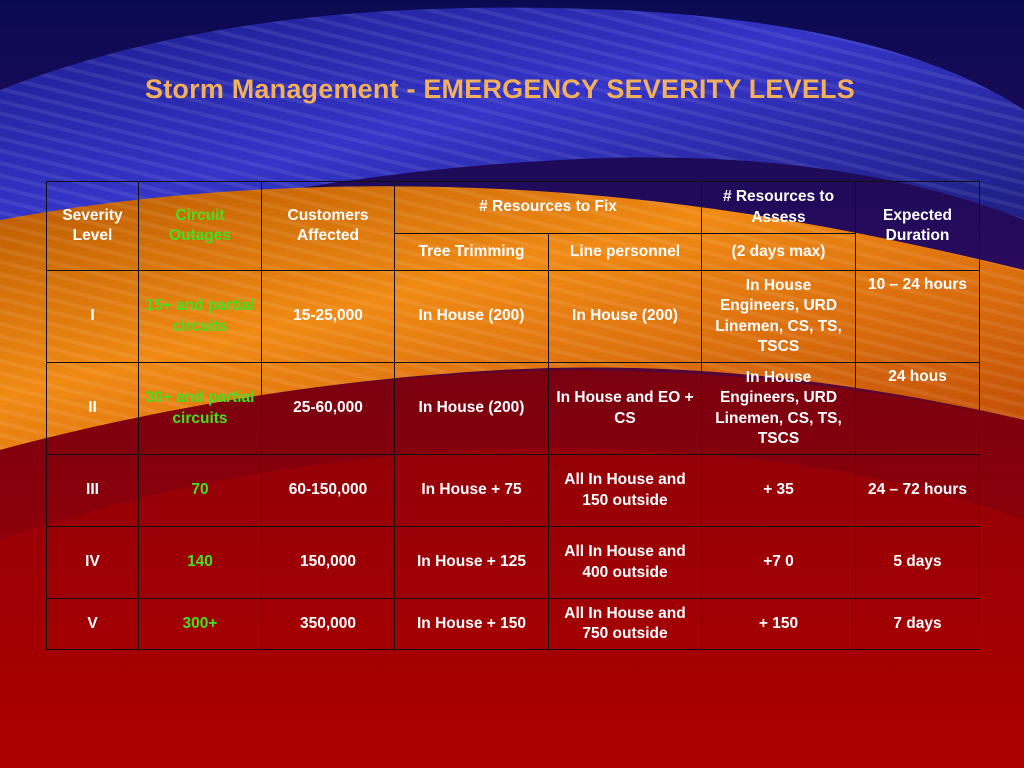 This screenshot has height=768, width=1024. What do you see at coordinates (625, 624) in the screenshot?
I see `cell-line-personnel: All In House and 750 outside` at bounding box center [625, 624].